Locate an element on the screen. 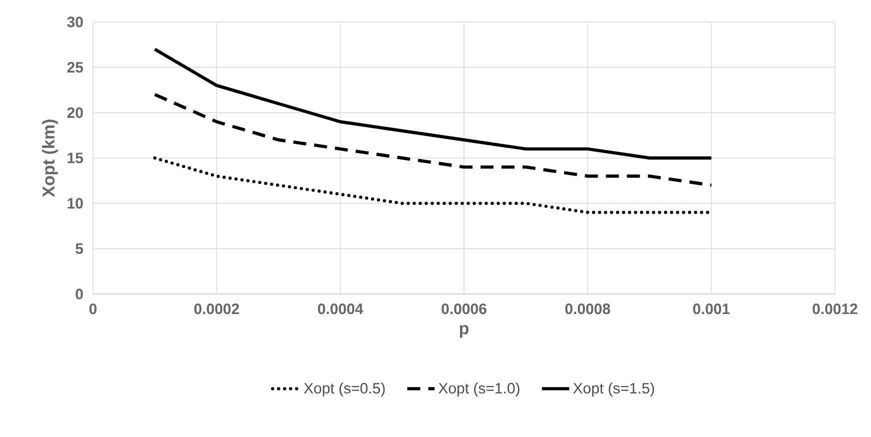  y-tick-label: 30 is located at coordinates (75, 22).